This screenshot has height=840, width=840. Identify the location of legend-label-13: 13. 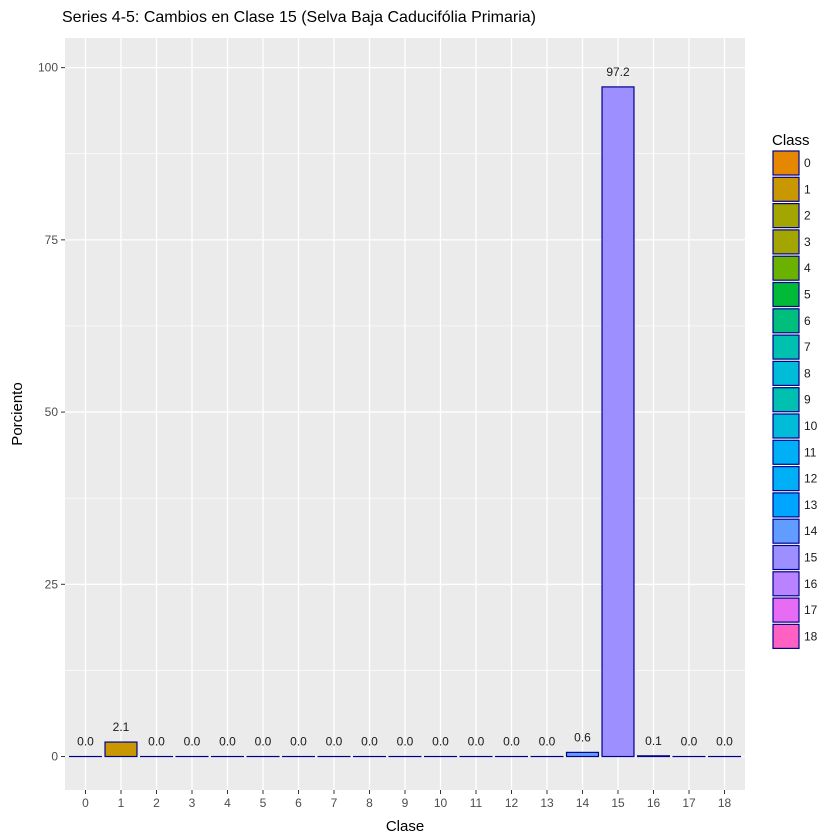
(811, 505).